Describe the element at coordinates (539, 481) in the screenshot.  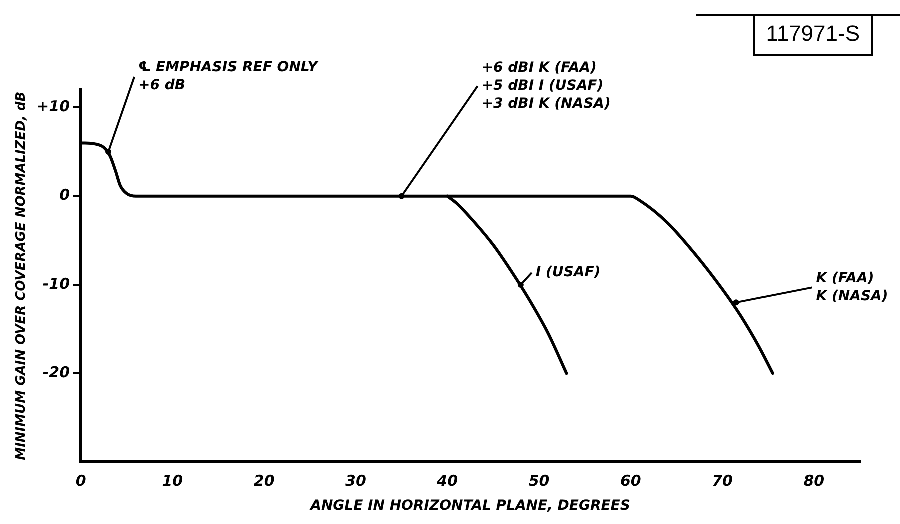
I see `x-tick-label: 50` at that location.